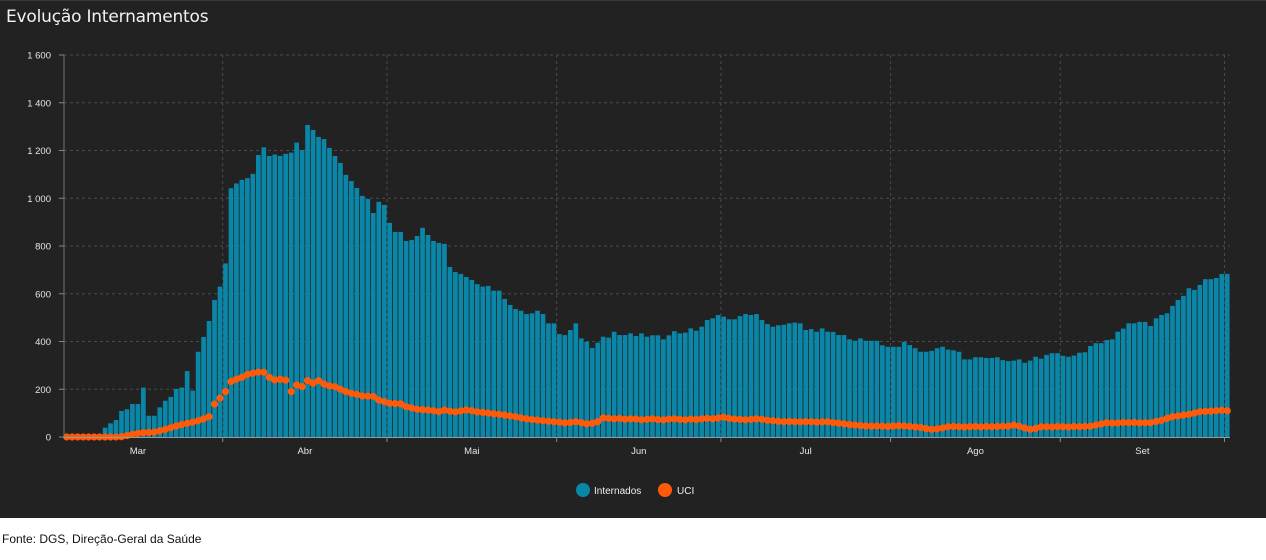  Describe the element at coordinates (608, 490) in the screenshot. I see `legend-item-internados: Internados` at that location.